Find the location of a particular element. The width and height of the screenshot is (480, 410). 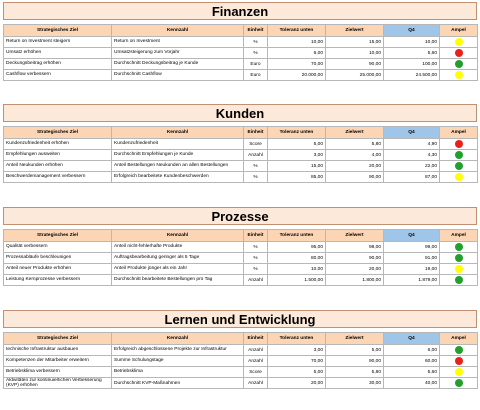

metric-cell: Auftragsbearbeitung geringer als 5 Tage is located at coordinates (177, 258).